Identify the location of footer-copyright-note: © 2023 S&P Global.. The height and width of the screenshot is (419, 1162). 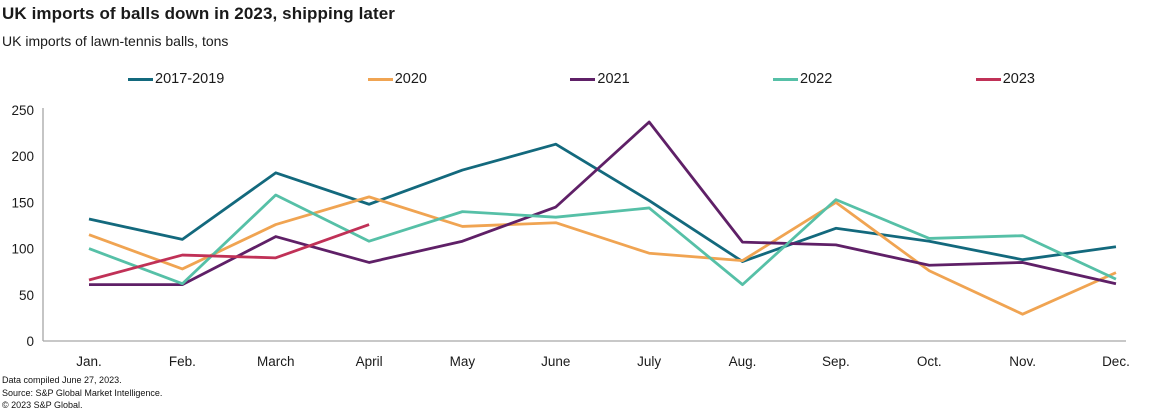
(42, 405).